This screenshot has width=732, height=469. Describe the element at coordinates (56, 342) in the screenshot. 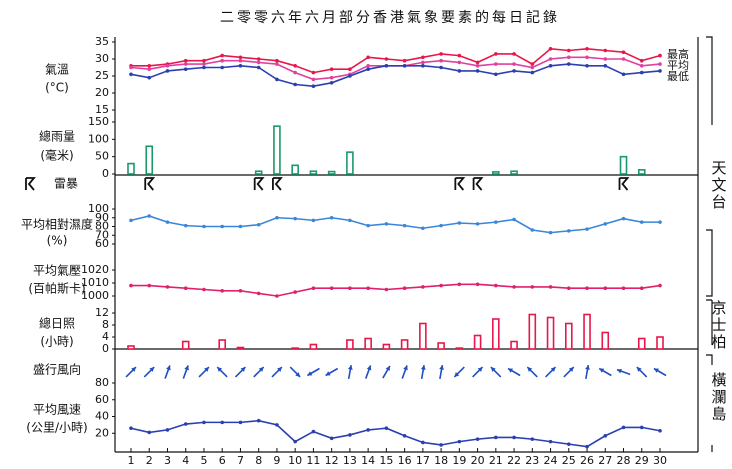

I see `panel-label: (小時)` at that location.